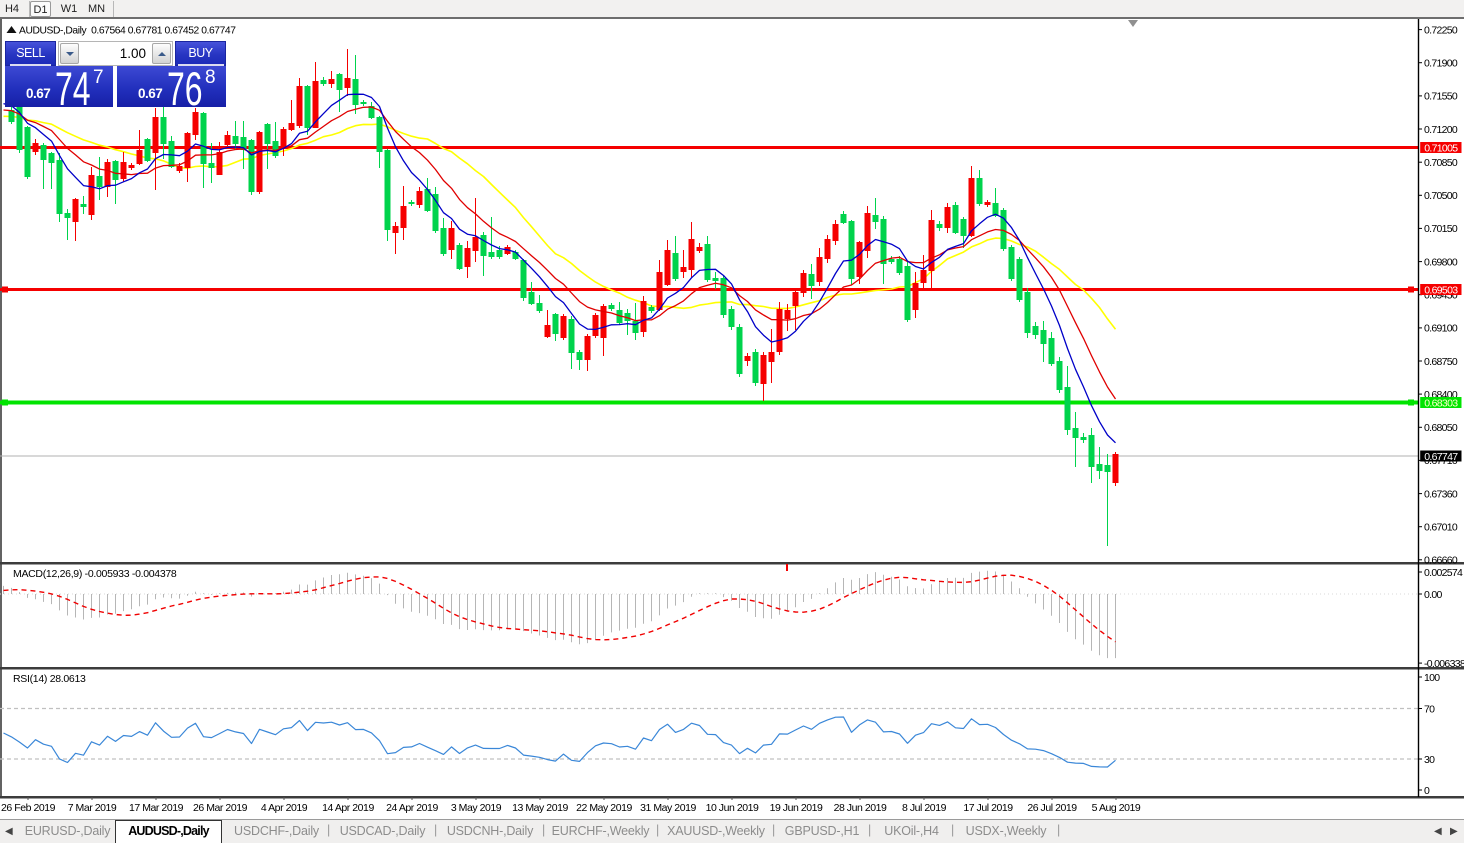  What do you see at coordinates (1441, 290) in the screenshot?
I see `svg-text: 0.69503` at bounding box center [1441, 290].